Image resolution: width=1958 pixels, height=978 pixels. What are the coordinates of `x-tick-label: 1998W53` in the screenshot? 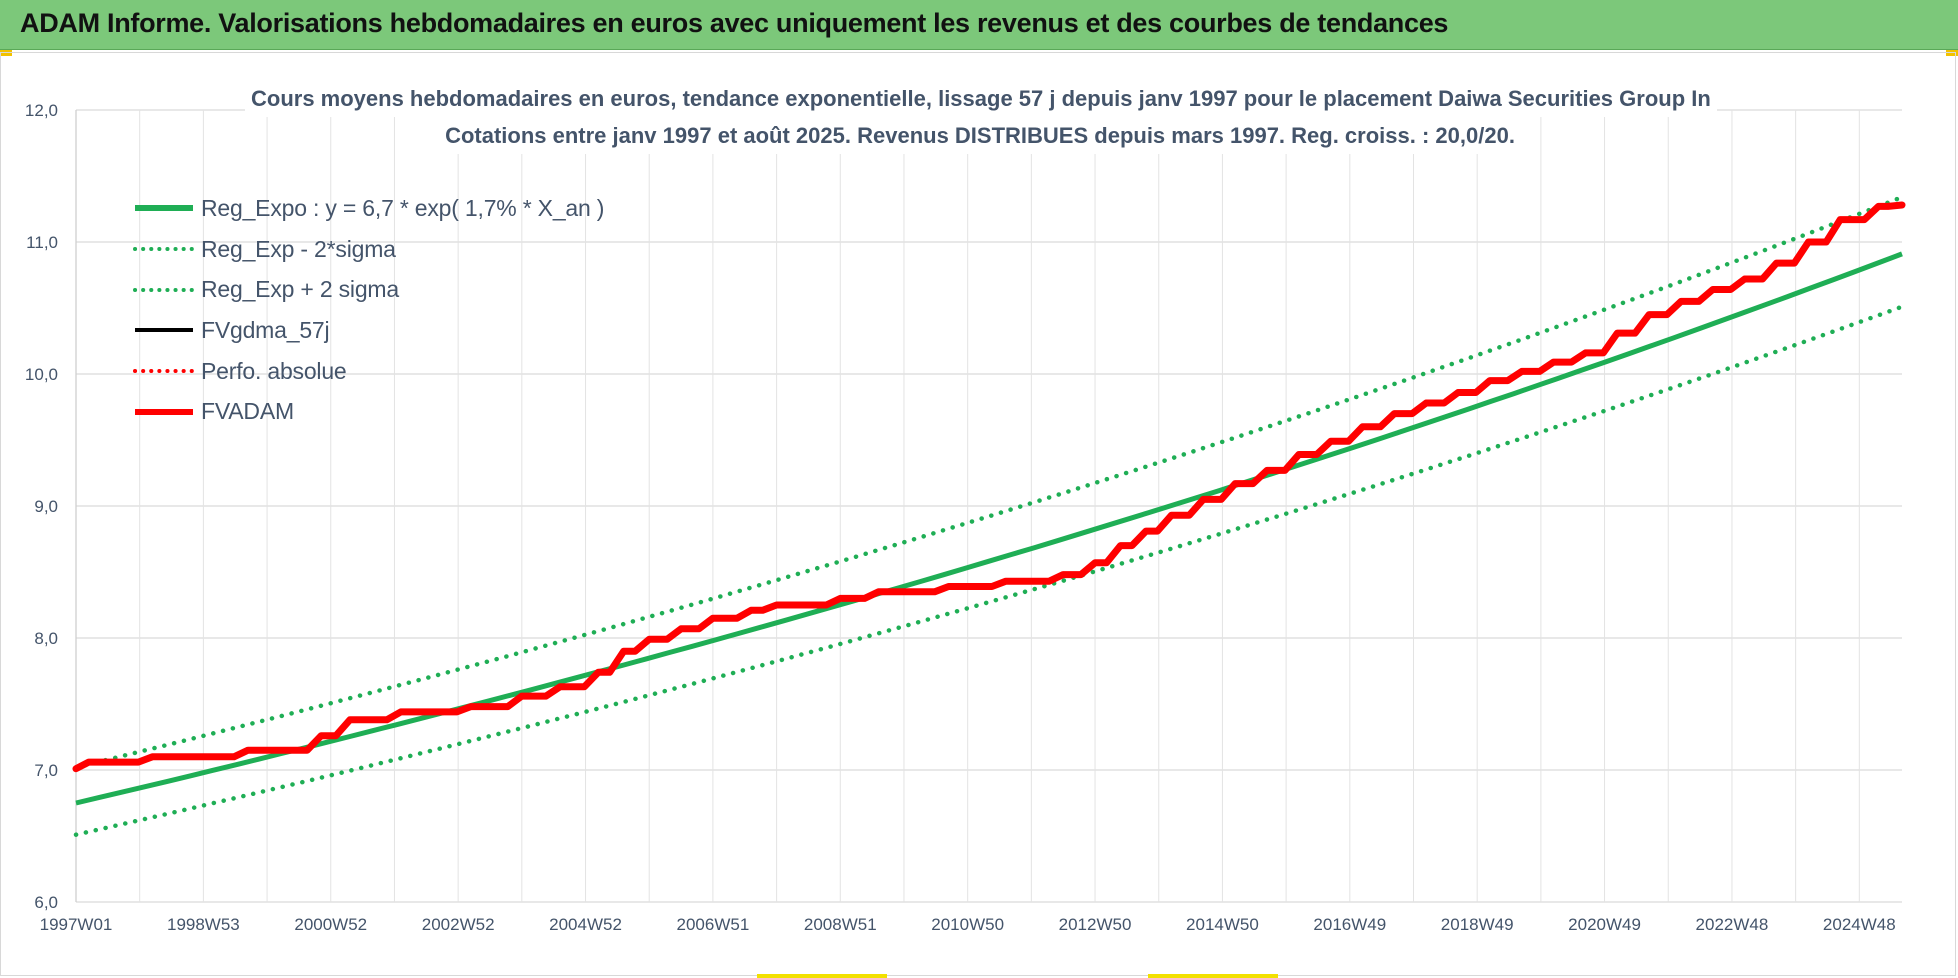 It's located at (203, 924).